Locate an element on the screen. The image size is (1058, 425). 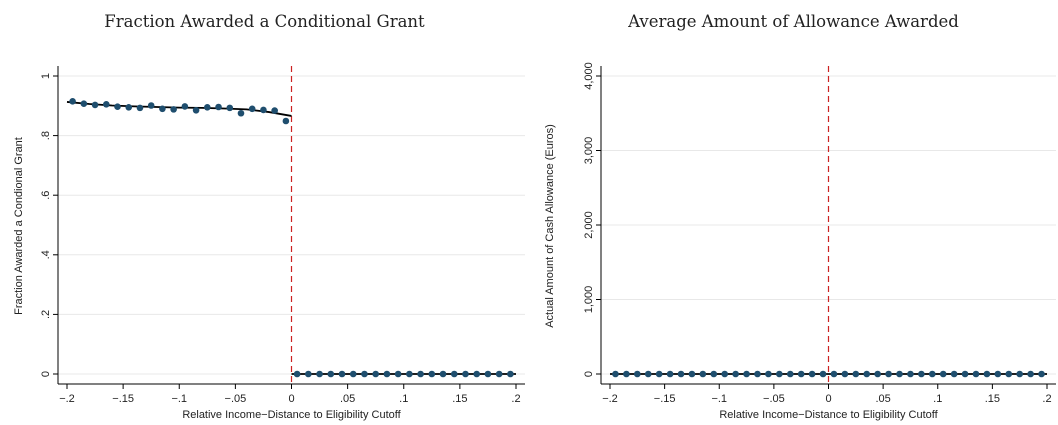
chart-title: Fraction Awarded a Conditional Grant is located at coordinates (264, 21).